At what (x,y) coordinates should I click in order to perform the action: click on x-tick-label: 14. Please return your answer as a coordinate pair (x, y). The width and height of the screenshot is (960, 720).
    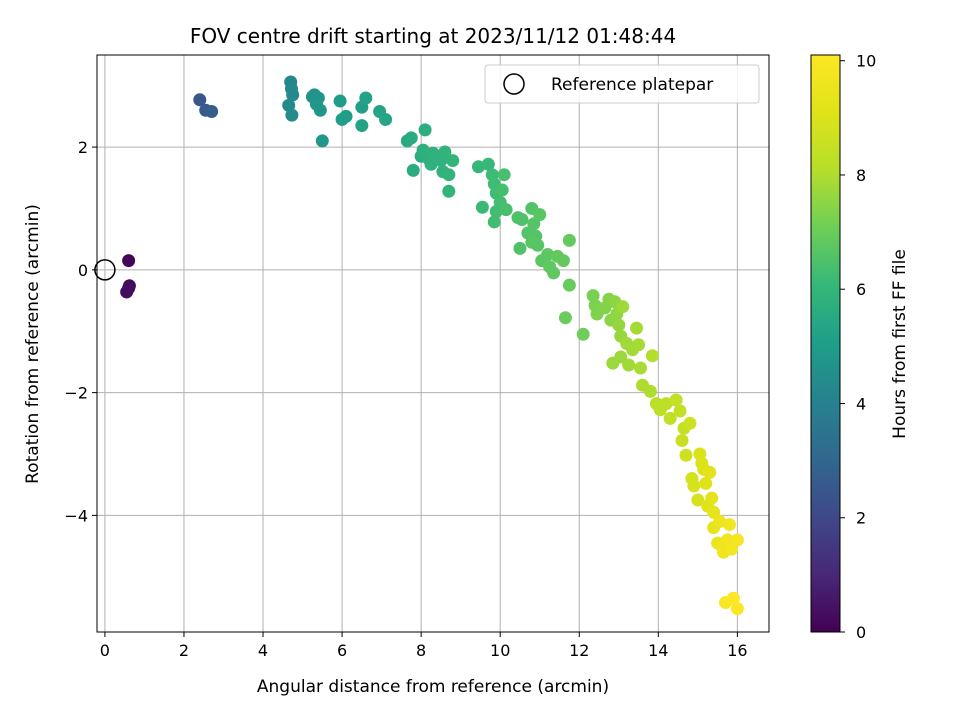
    Looking at the image, I should click on (658, 650).